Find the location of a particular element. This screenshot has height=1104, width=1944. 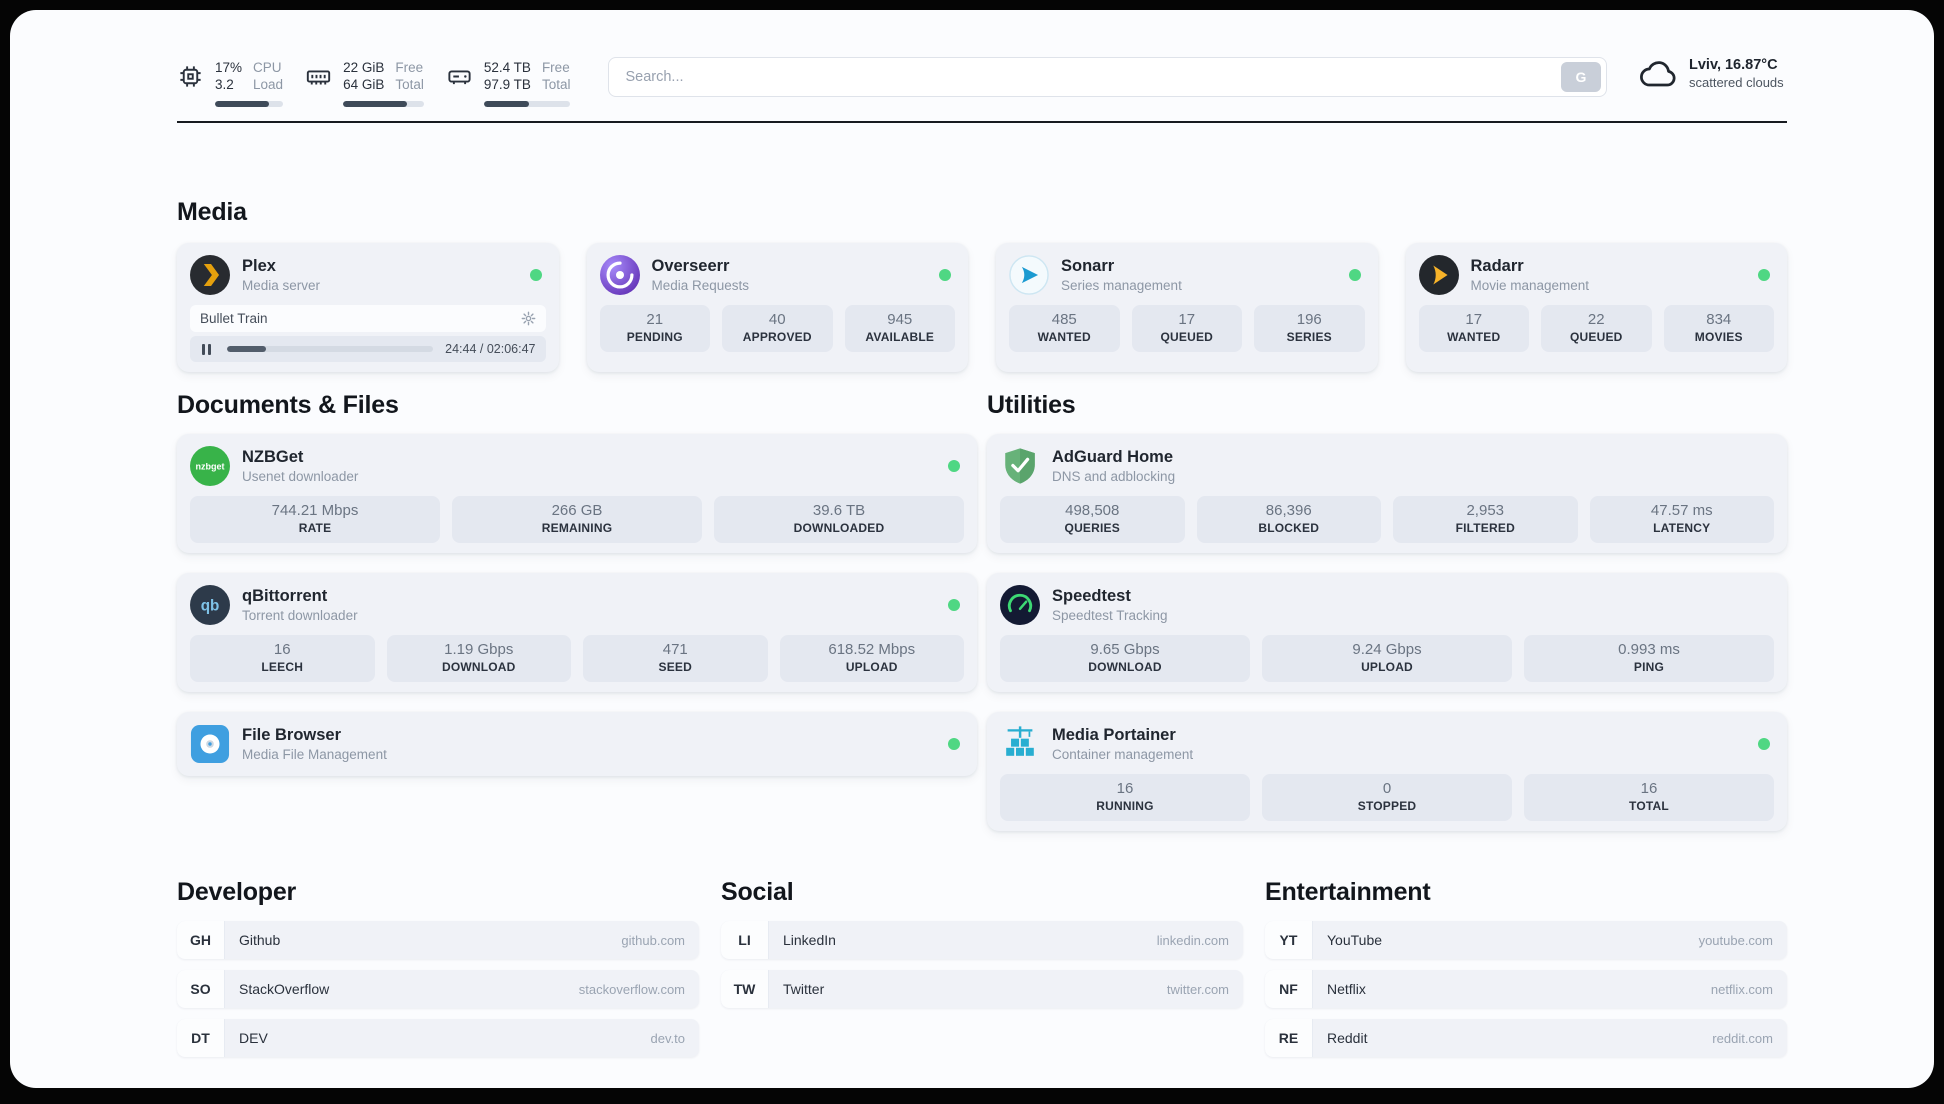

stat-tile-total: 16 TOTAL is located at coordinates (1649, 797).